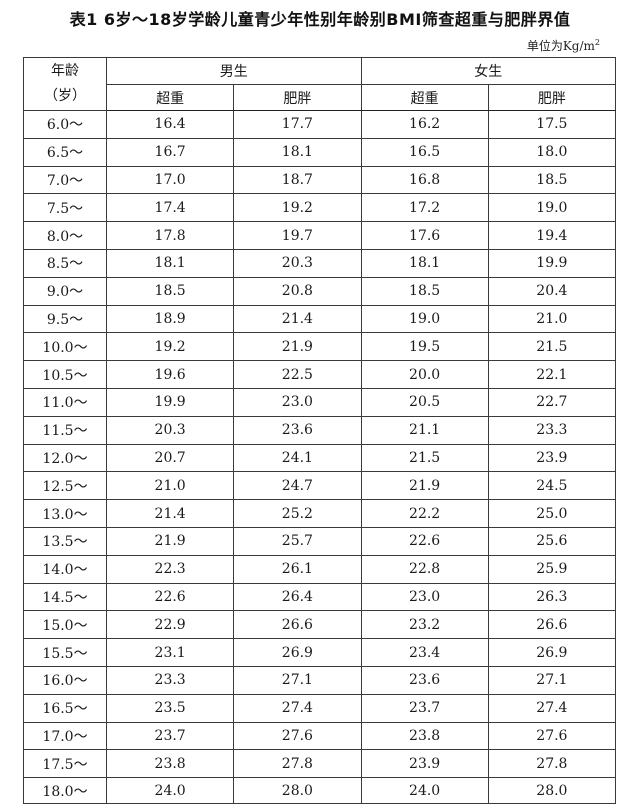 This screenshot has width=640, height=804. Describe the element at coordinates (552, 319) in the screenshot. I see `female-obese-cell: 21.0` at that location.